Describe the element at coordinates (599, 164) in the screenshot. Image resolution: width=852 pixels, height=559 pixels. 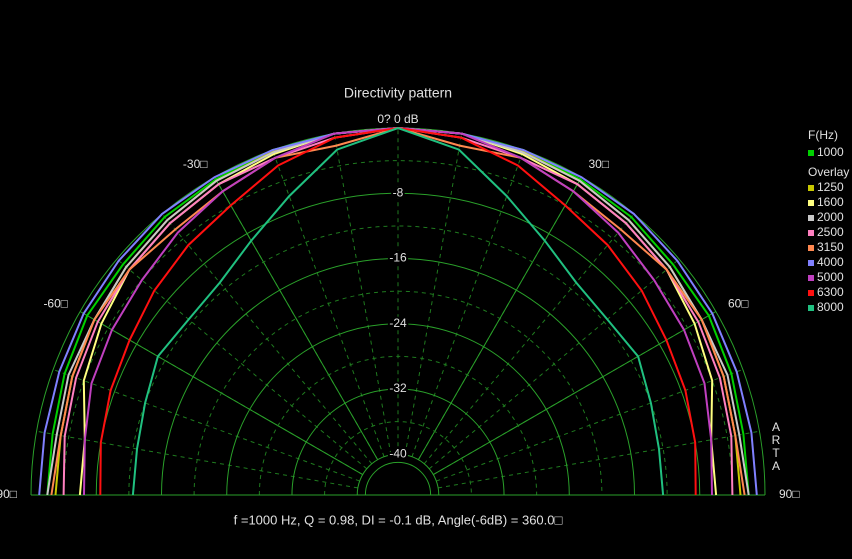
I see `angle-tick-label: 30□` at that location.